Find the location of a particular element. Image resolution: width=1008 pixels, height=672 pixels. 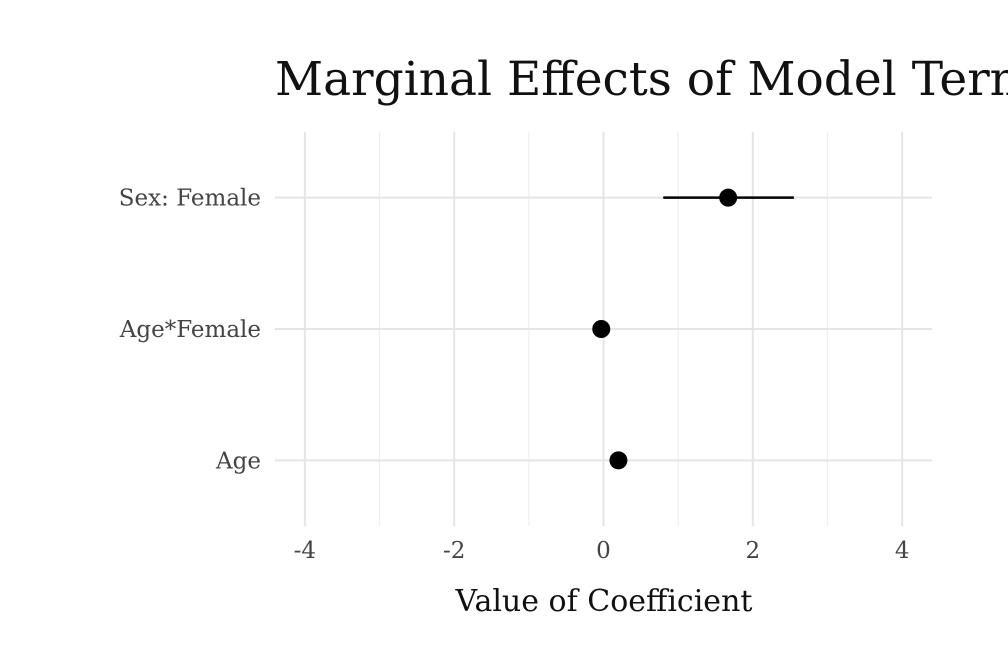

chart-title: Marginal Effects of Model Terms is located at coordinates (641, 79).